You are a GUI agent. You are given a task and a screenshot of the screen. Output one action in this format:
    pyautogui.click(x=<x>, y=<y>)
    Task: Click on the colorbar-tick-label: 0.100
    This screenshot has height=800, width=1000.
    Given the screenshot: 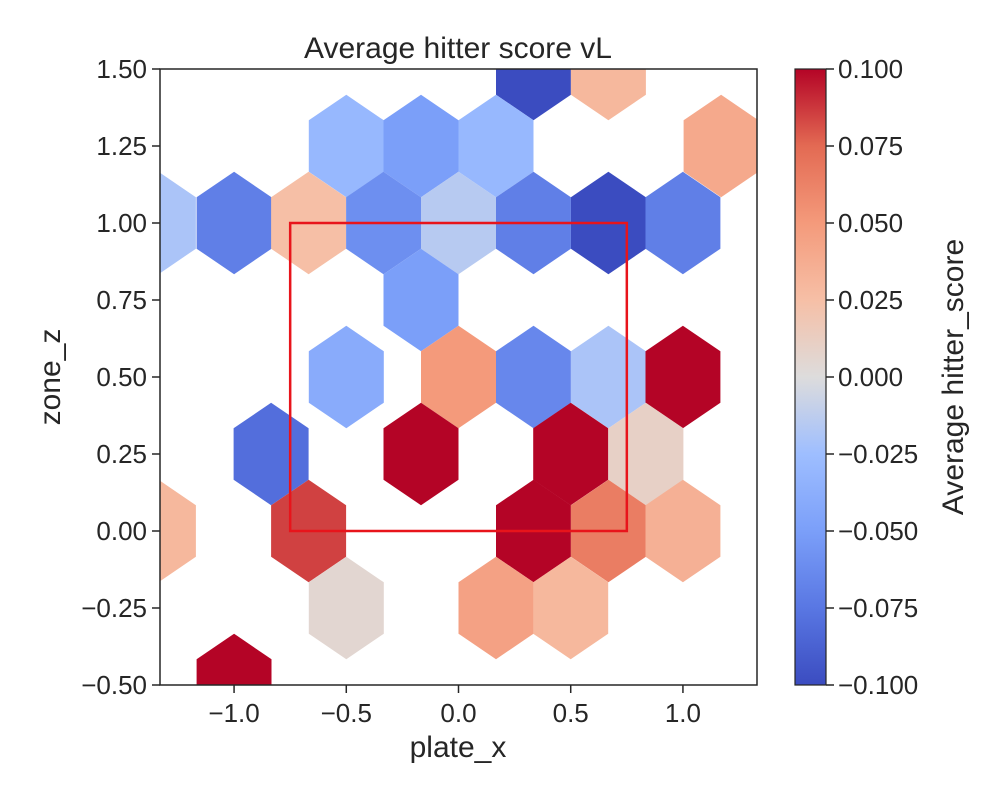 What is the action you would take?
    pyautogui.click(x=870, y=69)
    